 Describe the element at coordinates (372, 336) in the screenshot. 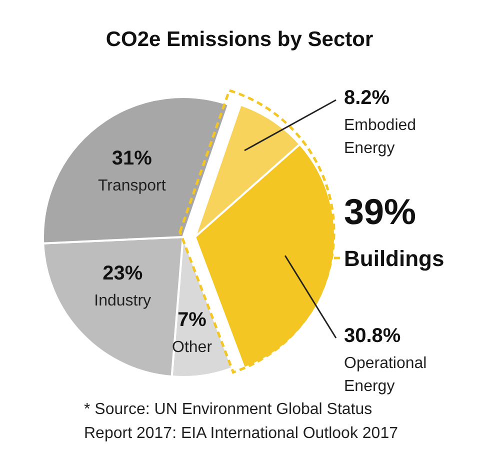

I see `data-label: 30.8%` at that location.